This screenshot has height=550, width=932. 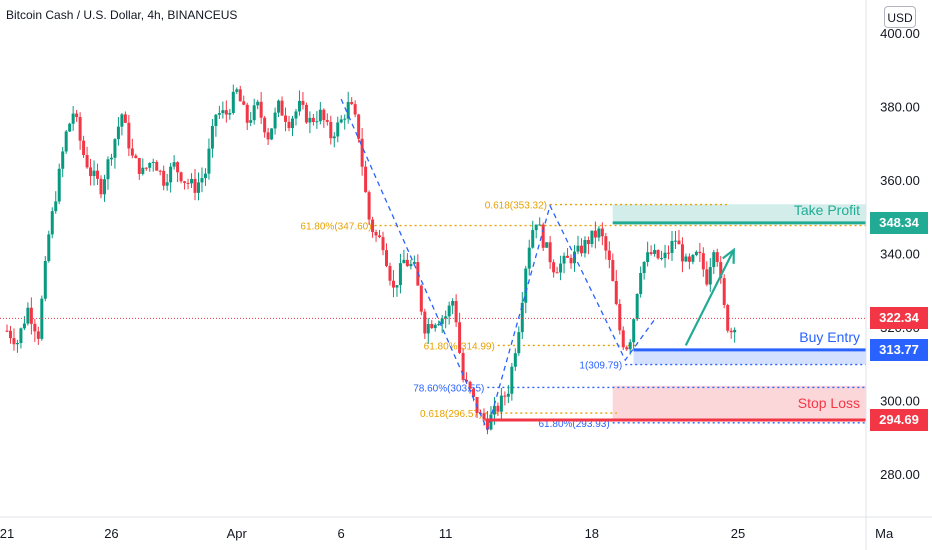 What do you see at coordinates (829, 403) in the screenshot?
I see `stop-loss-text: Stop Loss` at bounding box center [829, 403].